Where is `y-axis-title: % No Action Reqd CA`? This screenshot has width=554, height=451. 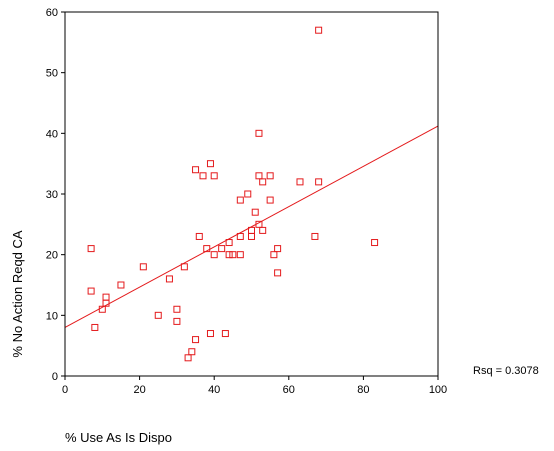 y-axis-title: % No Action Reqd CA is located at coordinates (17, 294).